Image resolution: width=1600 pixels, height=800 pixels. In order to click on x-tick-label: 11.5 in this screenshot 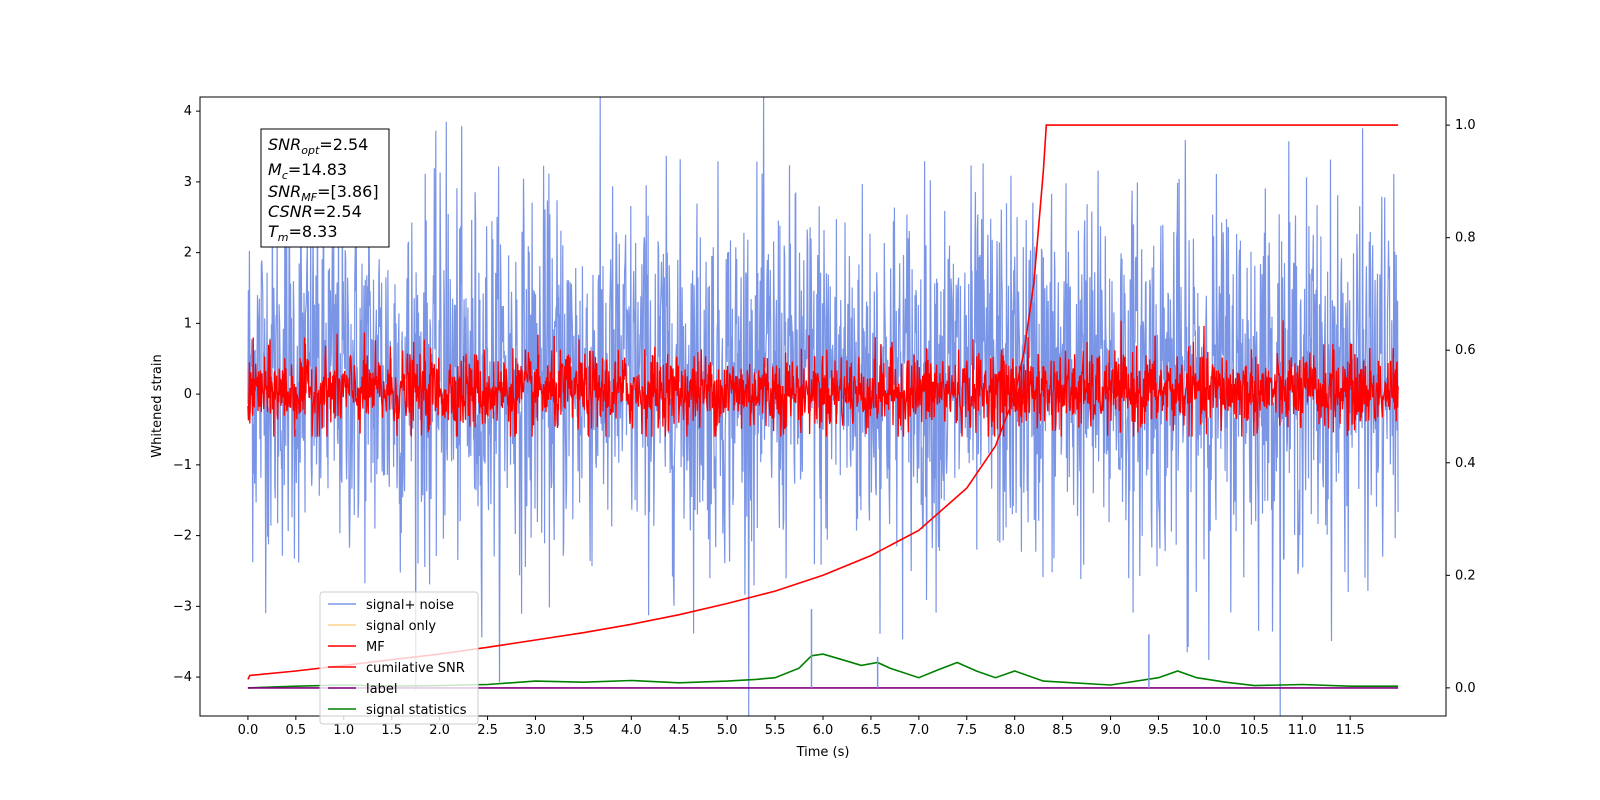, I will do `click(1350, 730)`.